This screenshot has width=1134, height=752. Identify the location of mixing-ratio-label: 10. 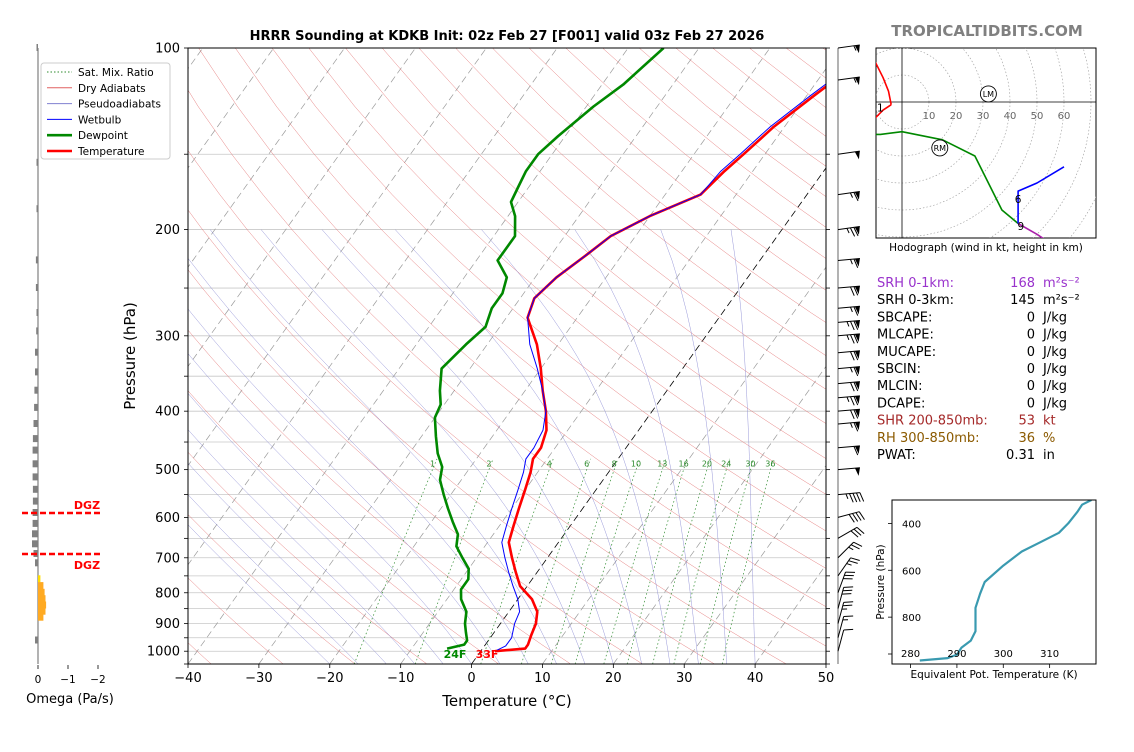
(636, 464).